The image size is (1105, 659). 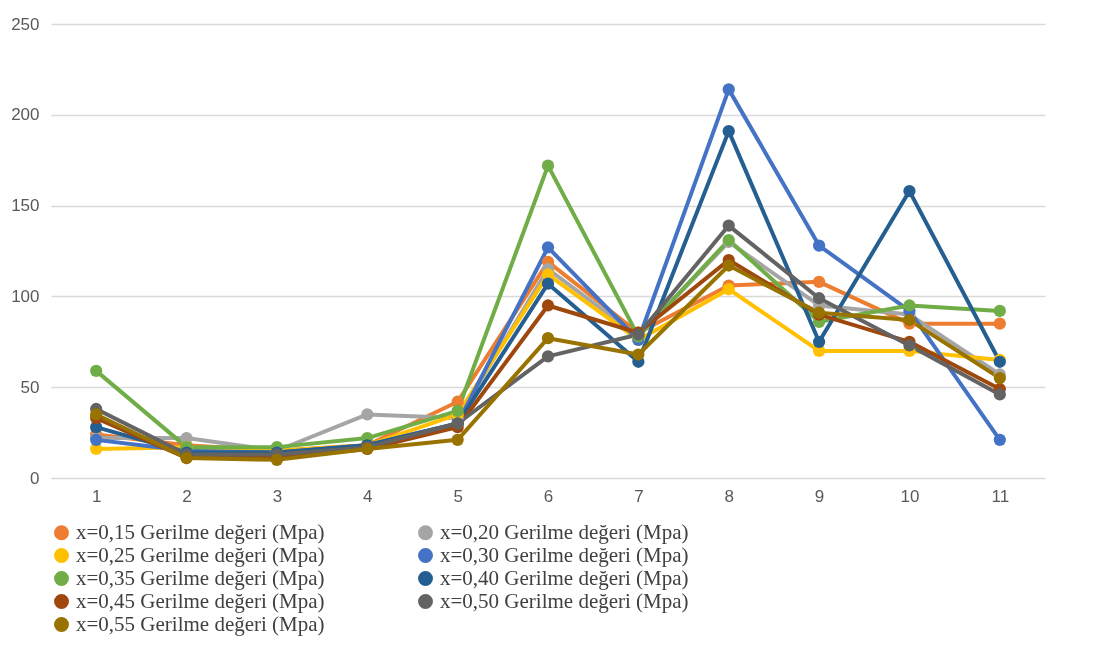 I want to click on x-tick-label: 3, so click(x=277, y=496).